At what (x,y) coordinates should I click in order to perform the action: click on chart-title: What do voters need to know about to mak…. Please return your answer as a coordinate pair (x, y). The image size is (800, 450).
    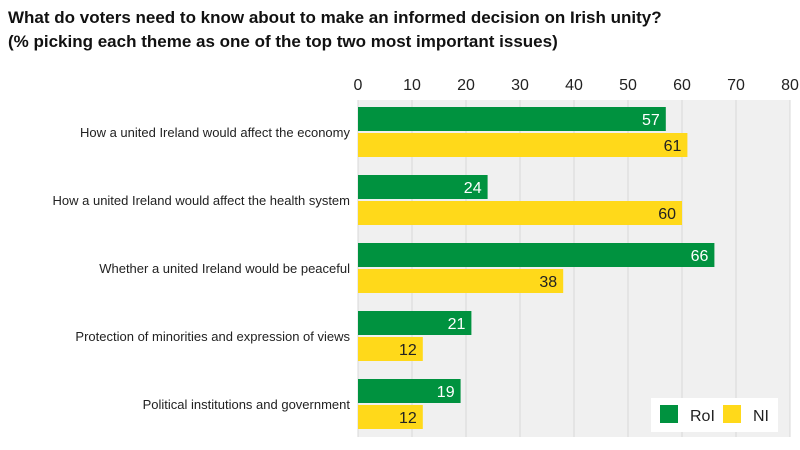
    Looking at the image, I should click on (335, 30).